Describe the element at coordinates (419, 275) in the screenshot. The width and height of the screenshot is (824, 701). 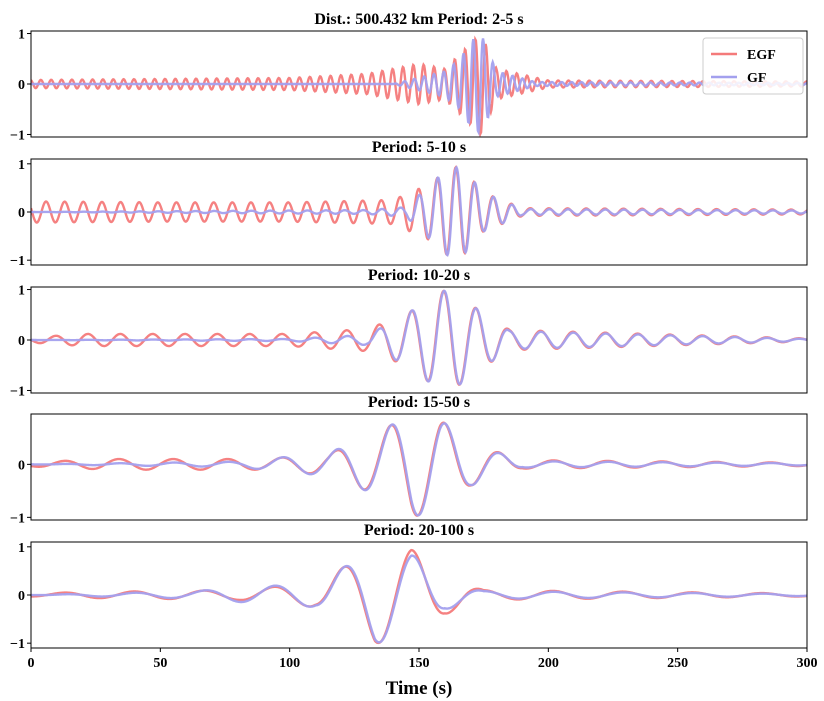
I see `panel-3-title: Period: 10-20 s` at that location.